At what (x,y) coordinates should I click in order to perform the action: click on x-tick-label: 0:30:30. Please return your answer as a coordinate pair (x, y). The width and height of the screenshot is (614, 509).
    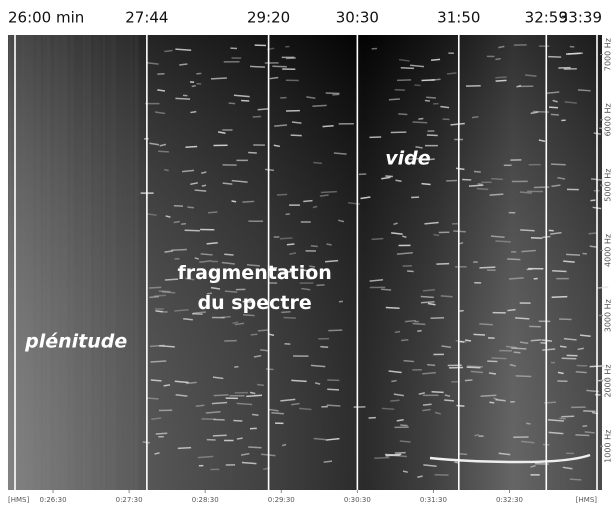
    Looking at the image, I should click on (357, 500).